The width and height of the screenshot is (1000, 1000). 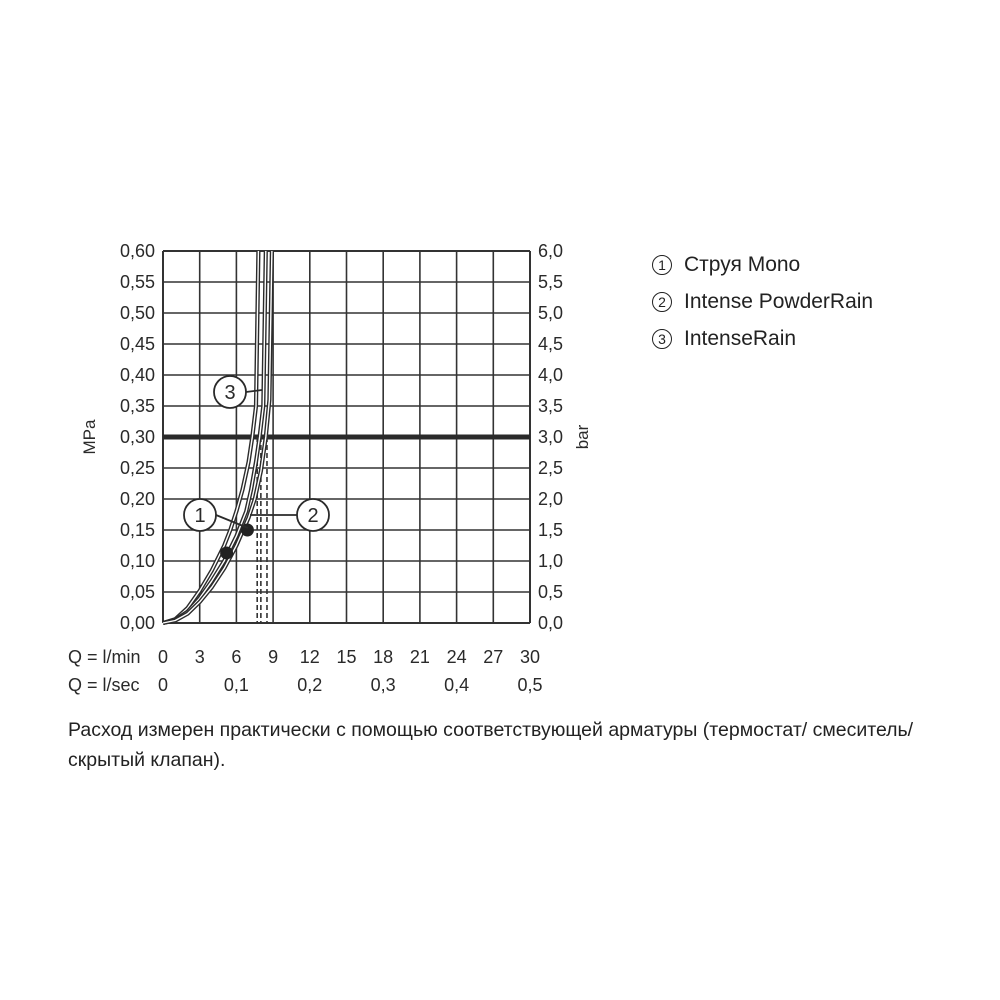 I want to click on y-tick-right: 0,0, so click(x=550, y=623).